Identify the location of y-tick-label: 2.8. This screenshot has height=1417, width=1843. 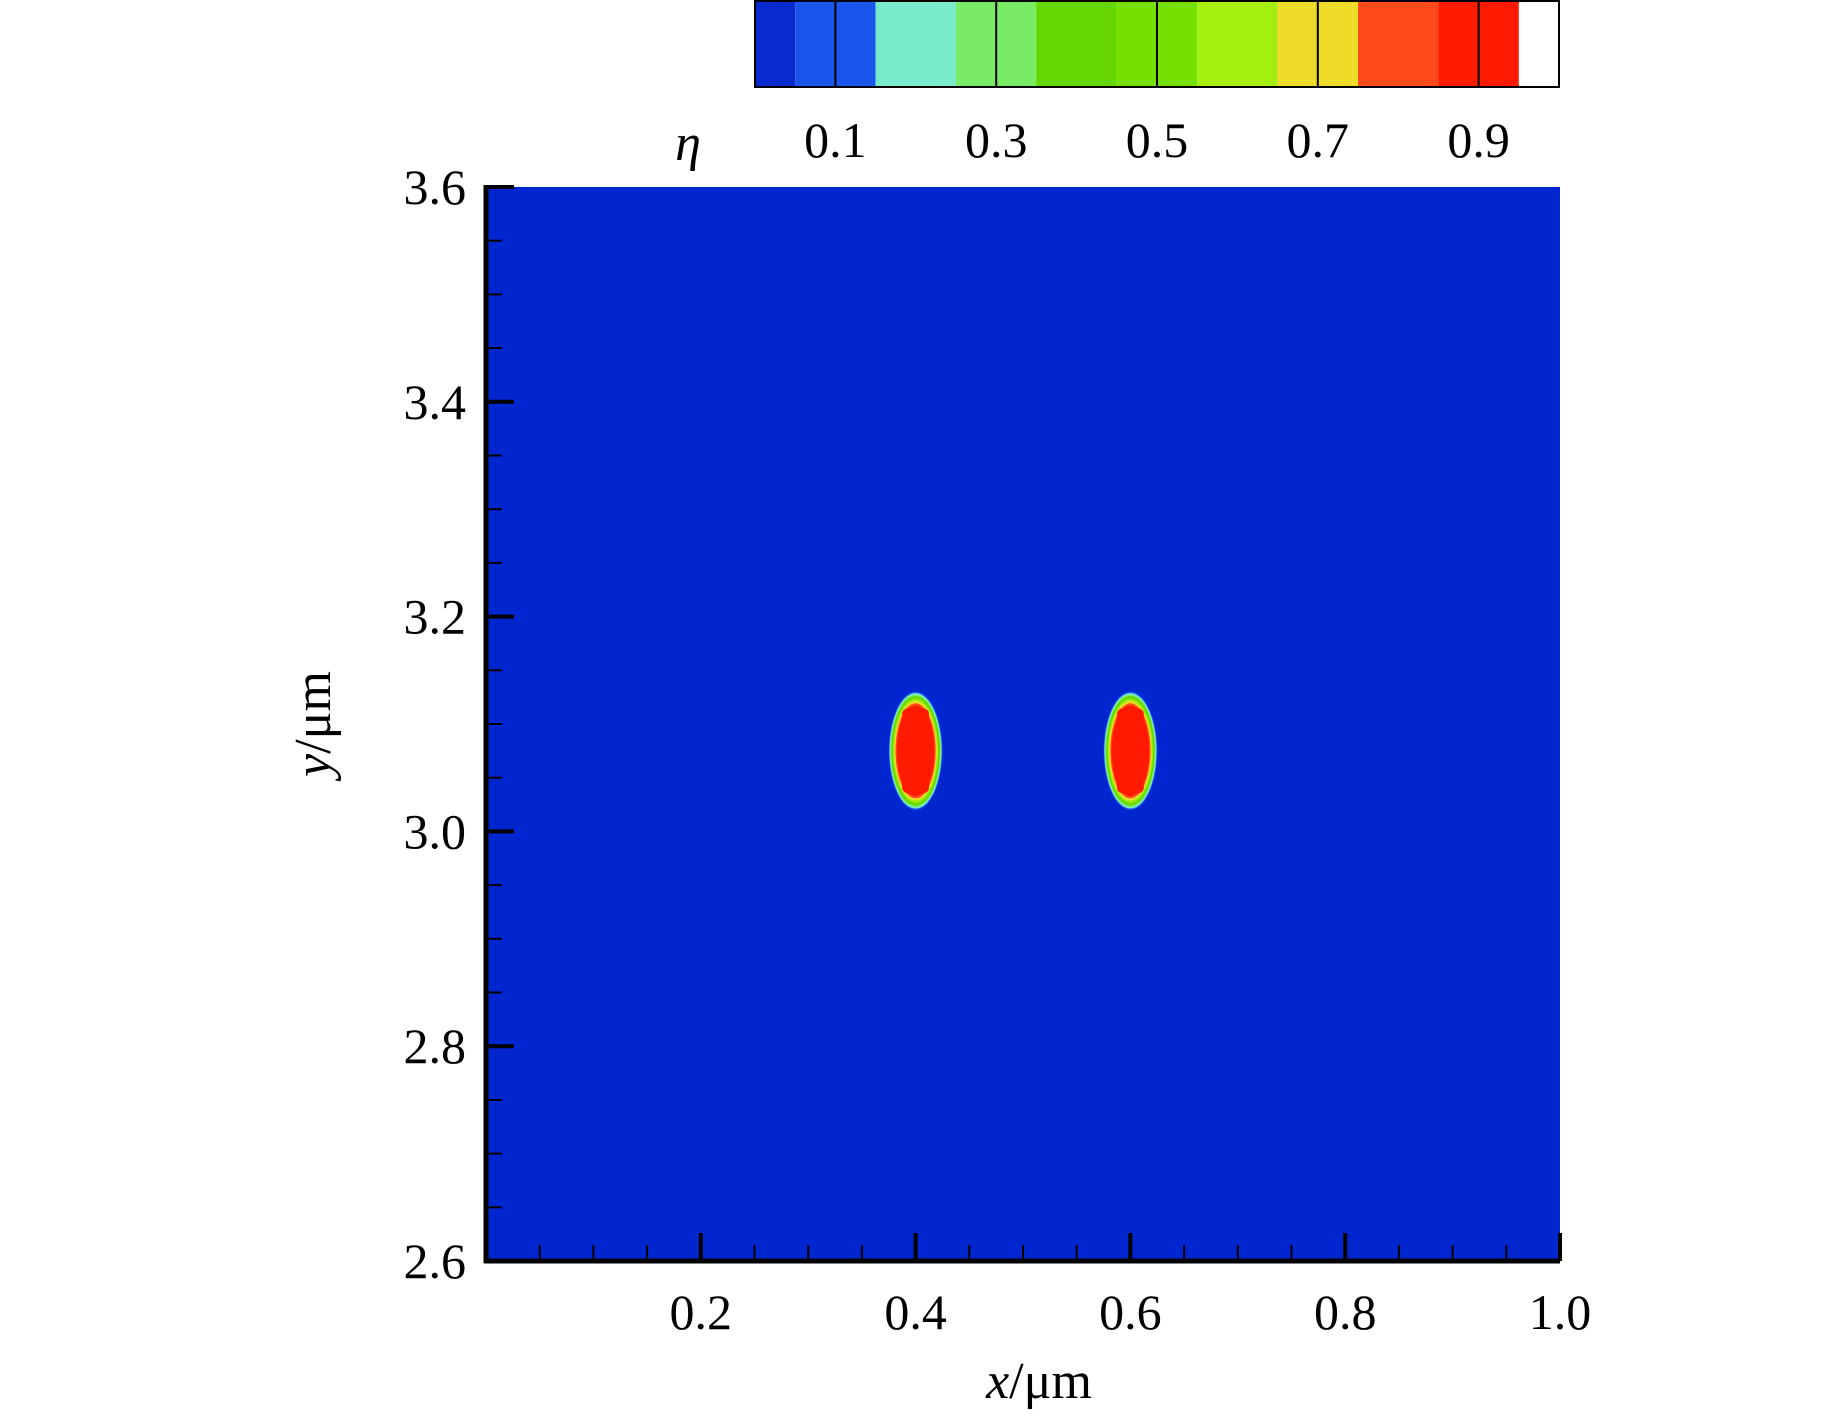
(435, 1046).